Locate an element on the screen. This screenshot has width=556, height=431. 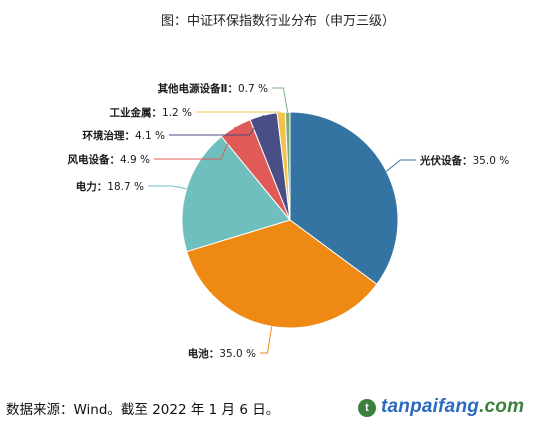
watermark-logo-icon: t is located at coordinates (367, 408).